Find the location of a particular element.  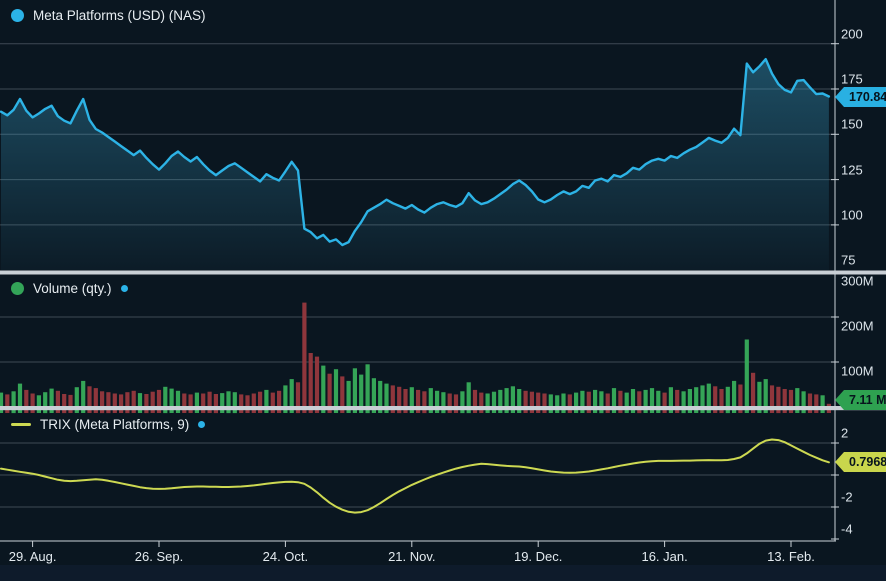

trix-options-dot-icon is located at coordinates (202, 424).